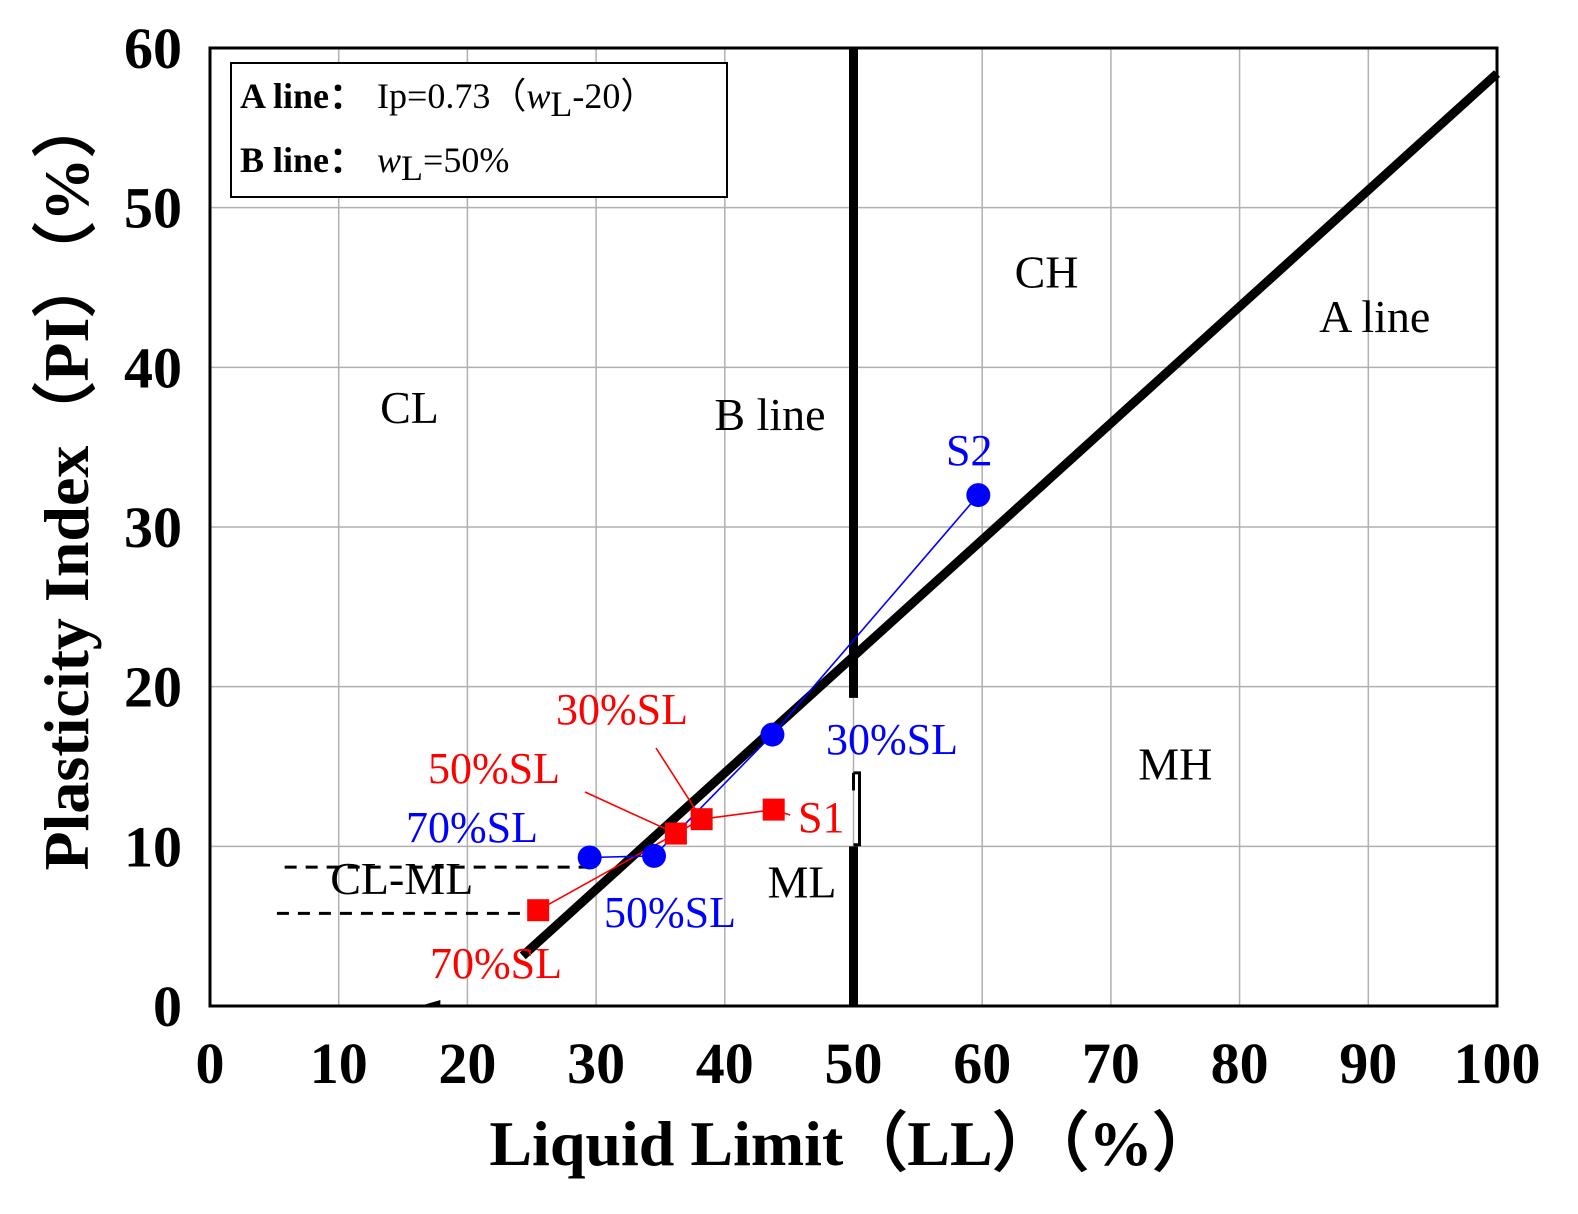 This screenshot has width=1578, height=1214. Describe the element at coordinates (852, 1143) in the screenshot. I see `x-axis-title: Liquid Limit（LL）（%）` at that location.